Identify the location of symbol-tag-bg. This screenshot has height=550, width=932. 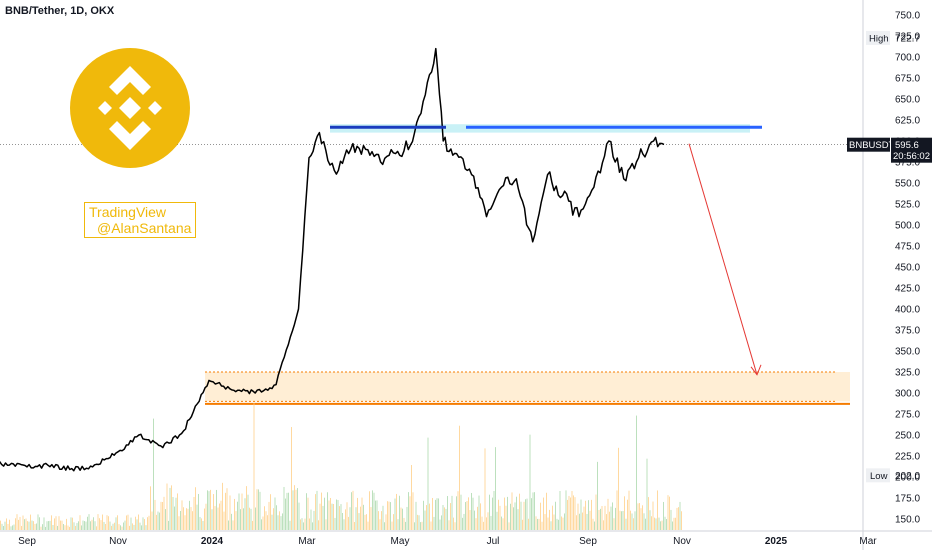
(868, 144).